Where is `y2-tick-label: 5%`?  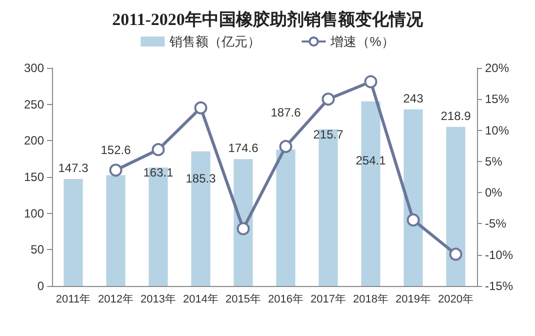
y2-tick-label: 5% is located at coordinates (494, 161).